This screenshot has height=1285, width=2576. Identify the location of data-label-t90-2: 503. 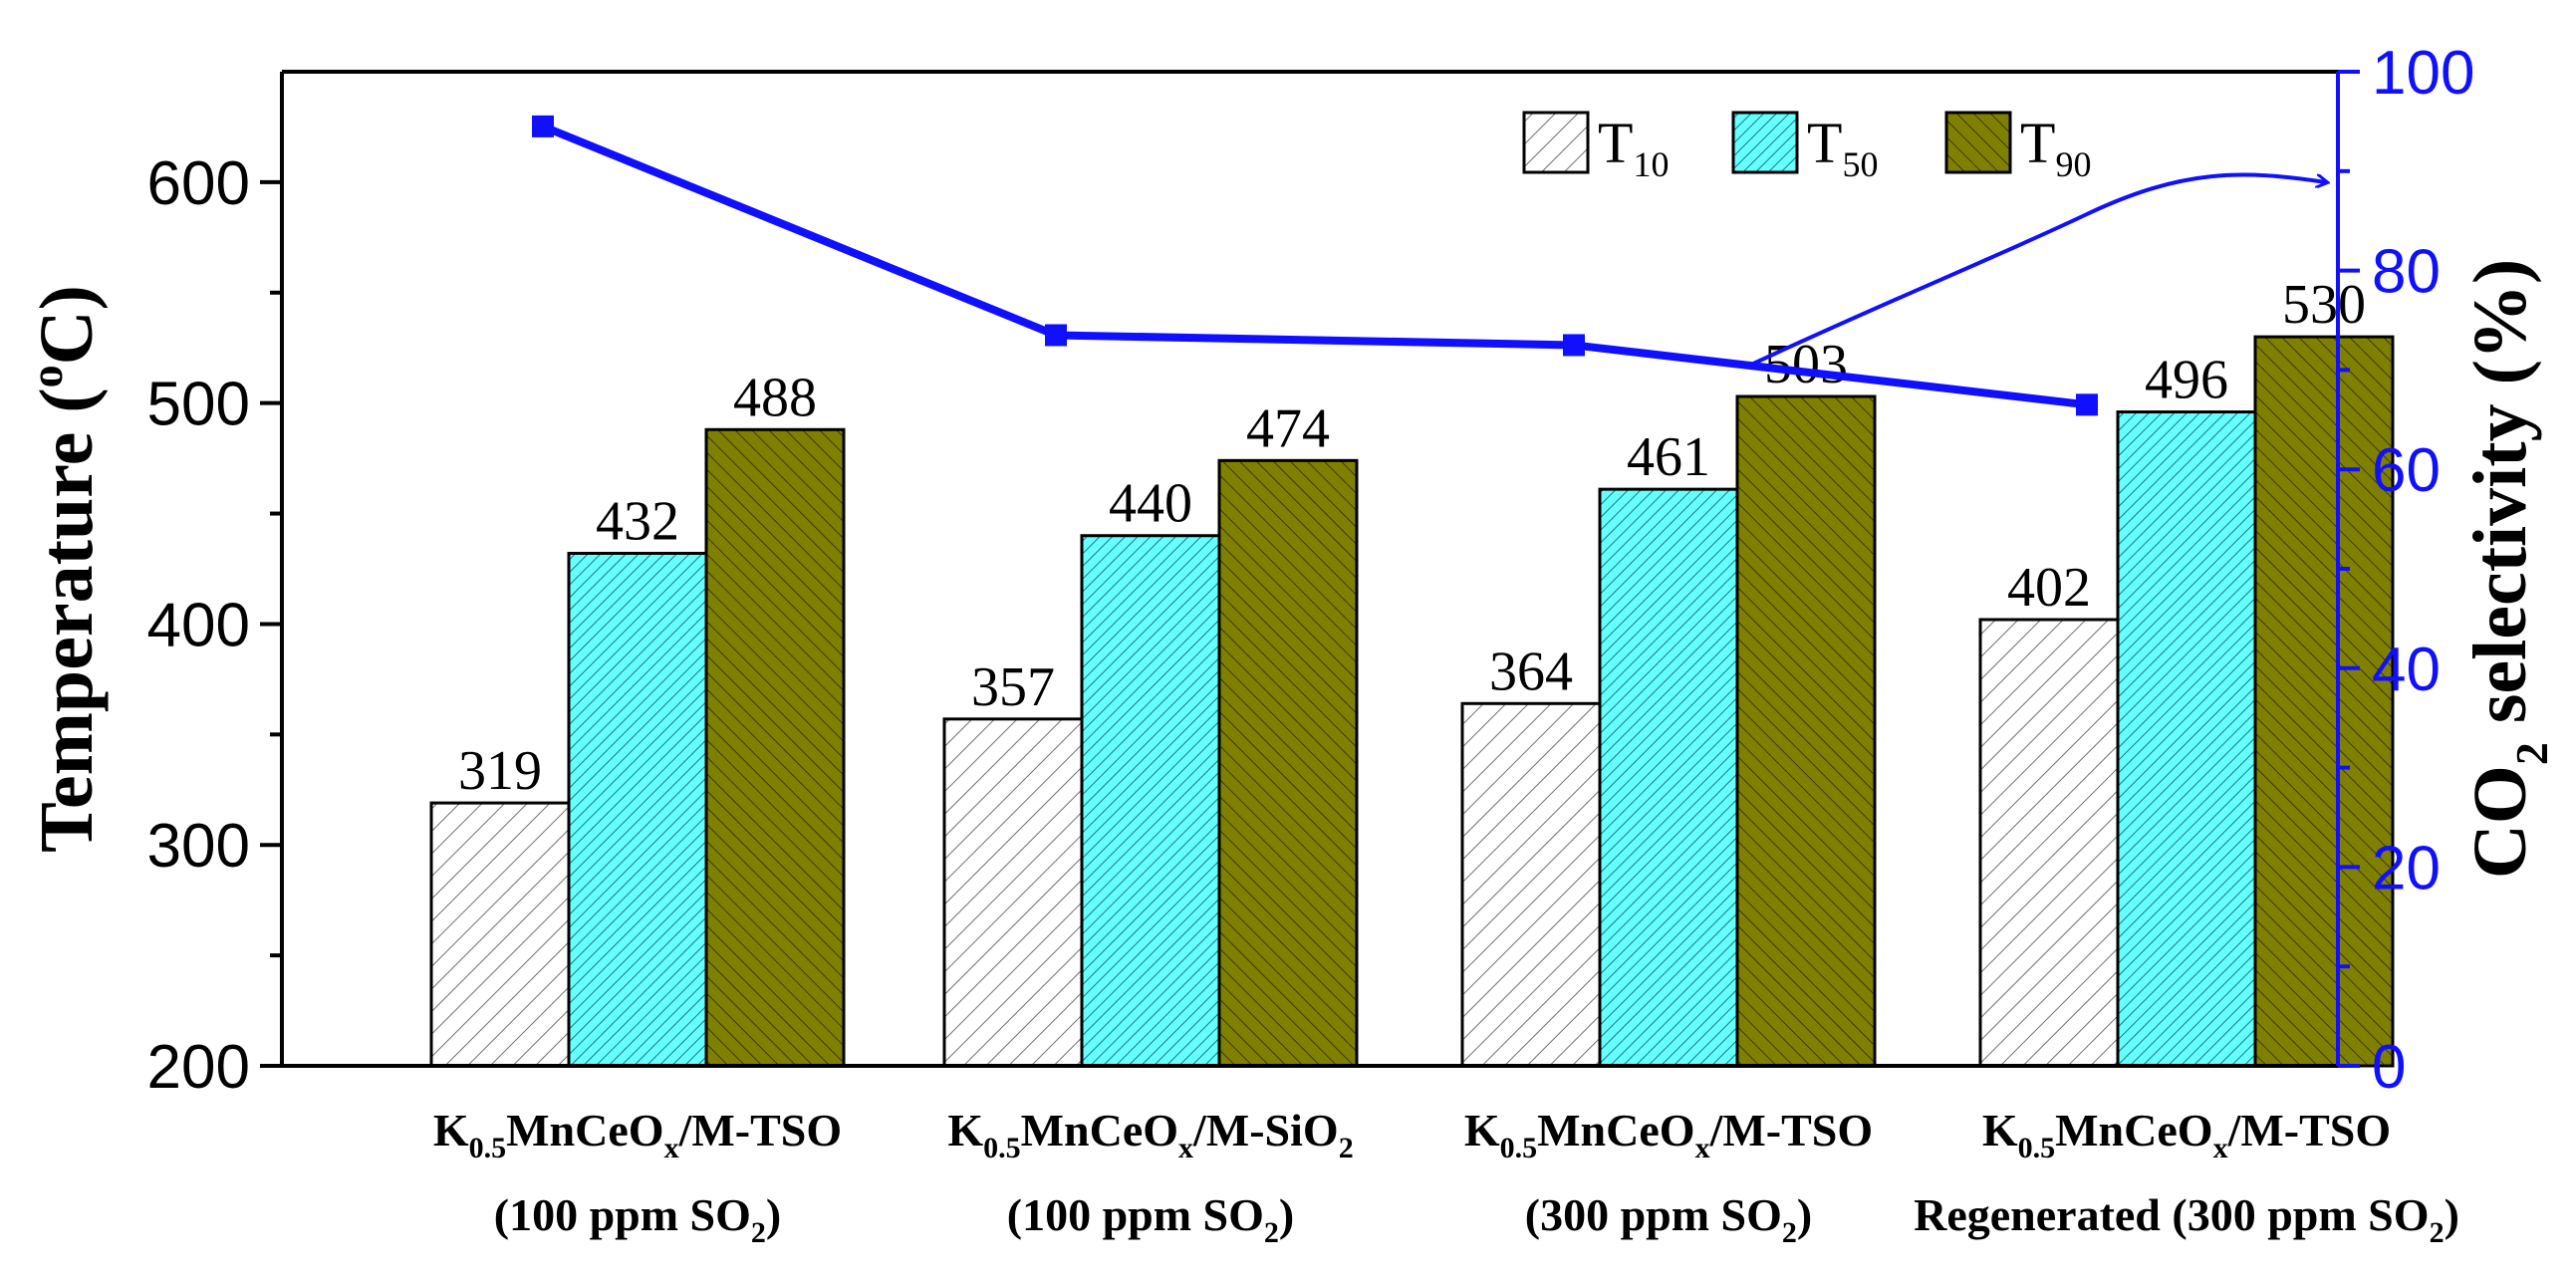
(1806, 364).